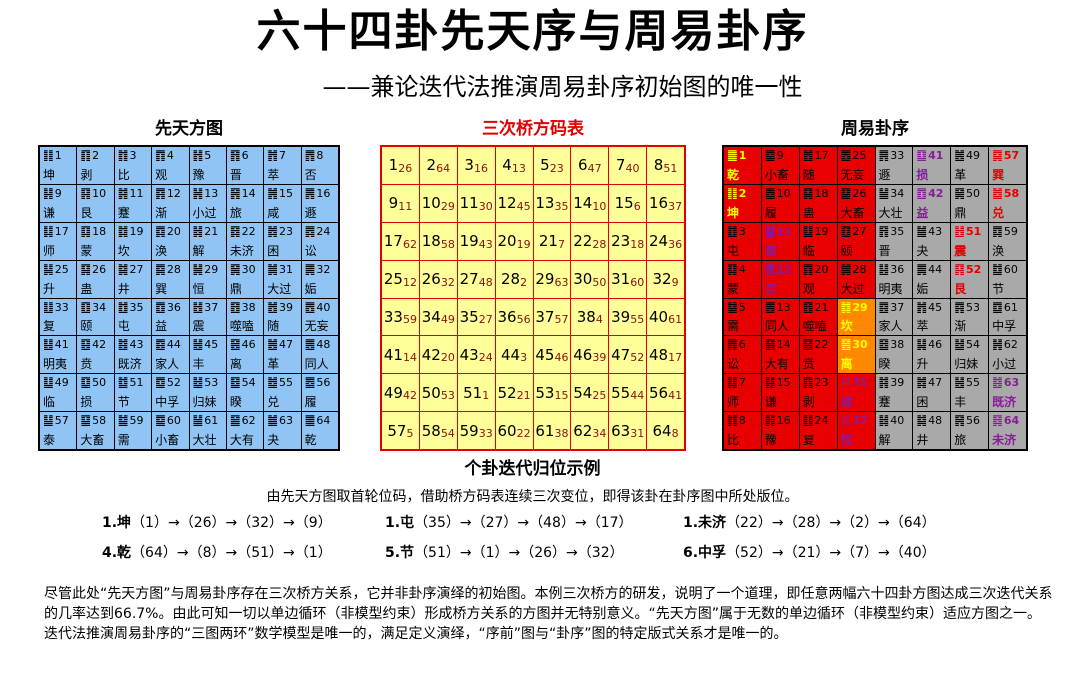  Describe the element at coordinates (621, 354) in the screenshot. I see `position-code: 47` at that location.